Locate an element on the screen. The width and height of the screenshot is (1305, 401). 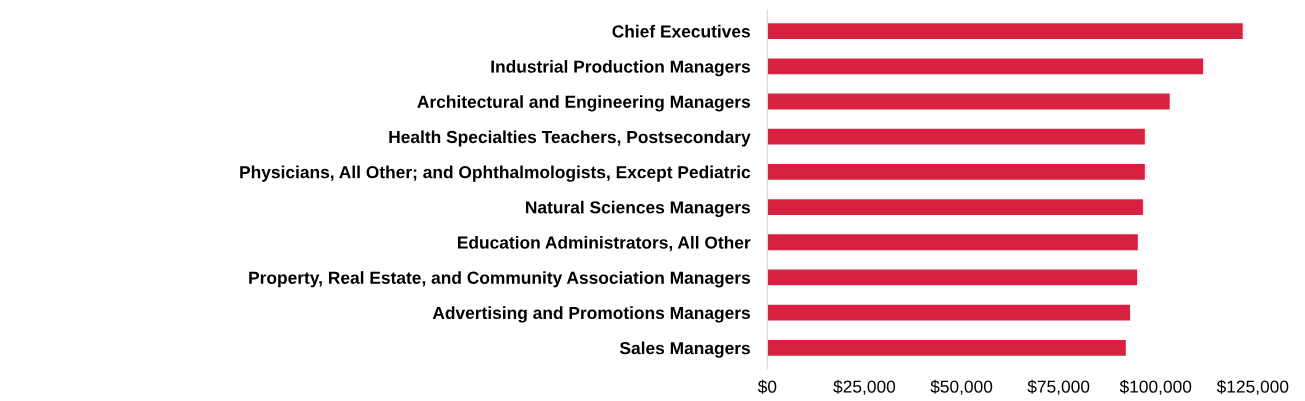
y-tick-label: Physicians, All Other; and Ophthalmologists, Except Pediatric is located at coordinates (495, 173).